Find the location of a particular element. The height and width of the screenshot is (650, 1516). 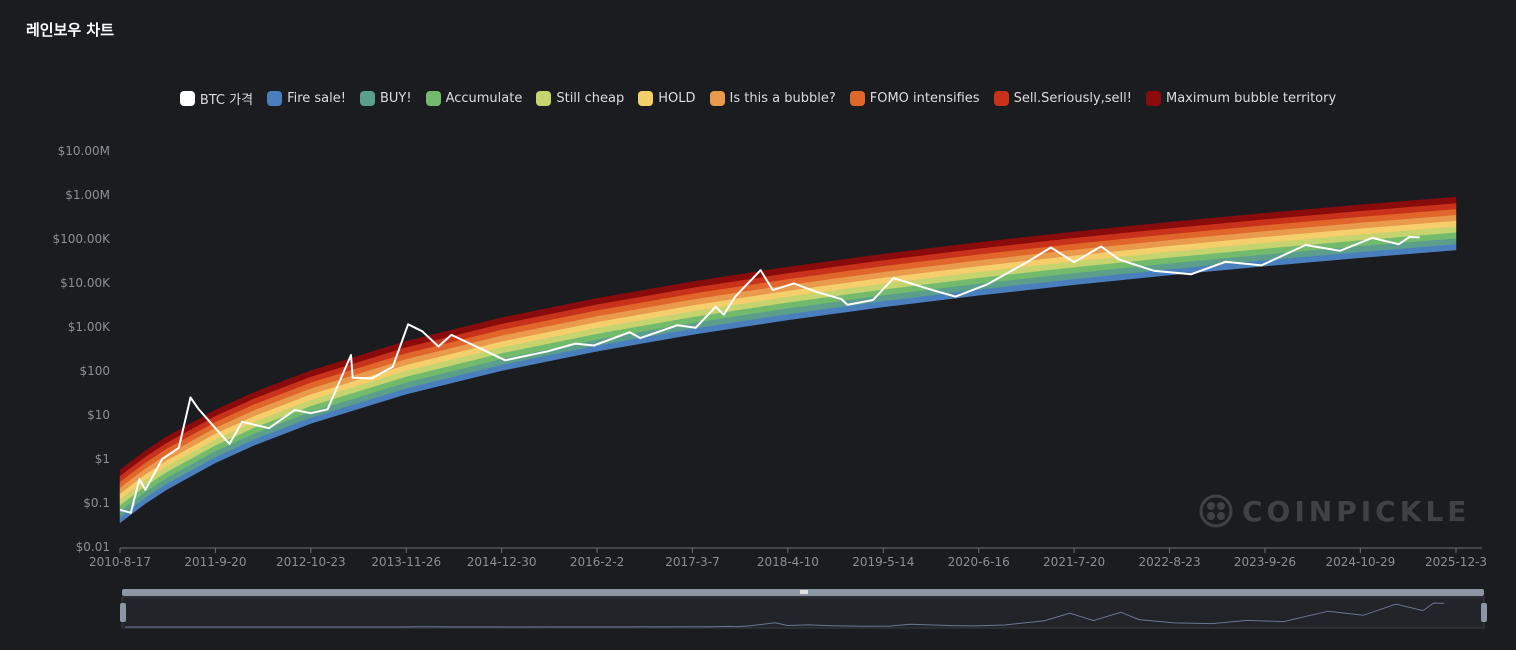

y-tick-label: $0.1 is located at coordinates (96, 503).